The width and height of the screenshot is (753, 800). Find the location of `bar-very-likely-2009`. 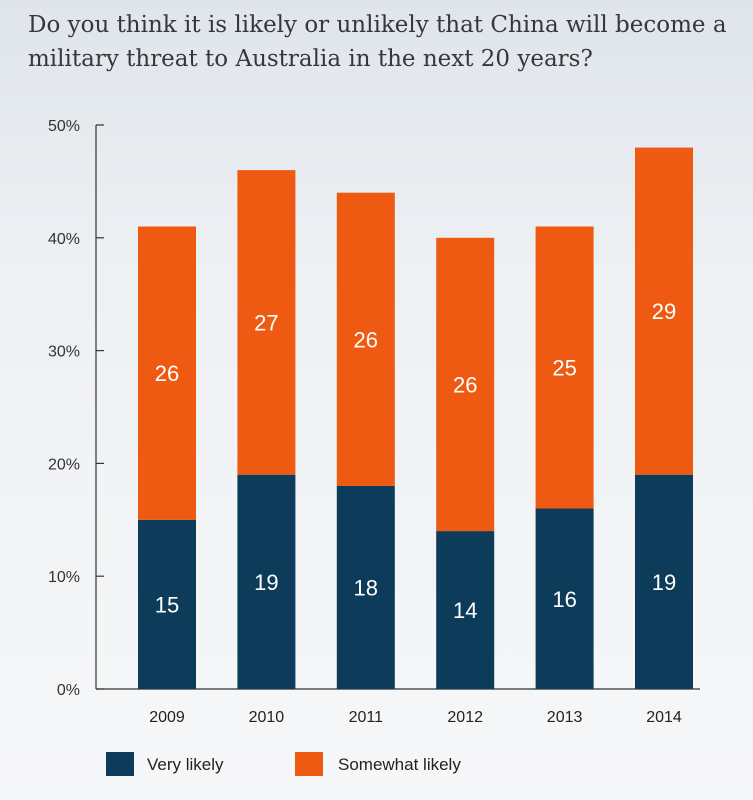

bar-very-likely-2009 is located at coordinates (167, 604).